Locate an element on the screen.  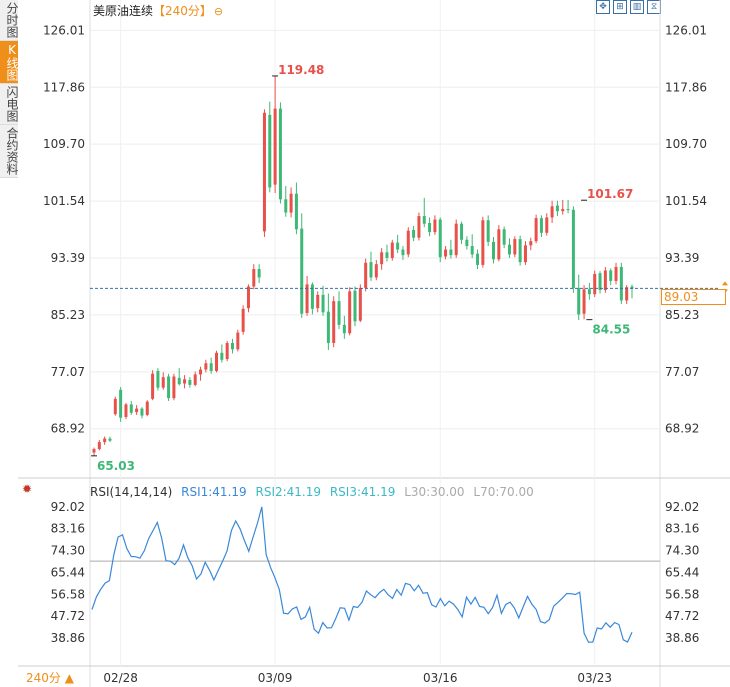
rsi-y-tick-right: 83.16 is located at coordinates (682, 529).